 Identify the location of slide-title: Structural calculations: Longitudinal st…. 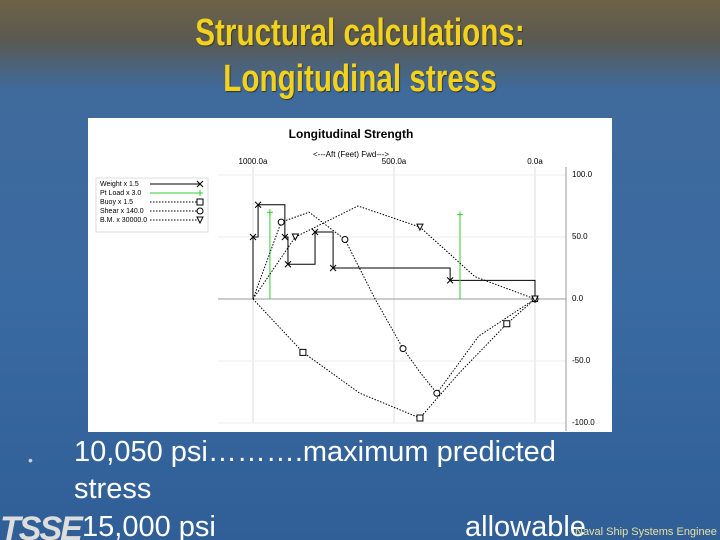
(360, 56).